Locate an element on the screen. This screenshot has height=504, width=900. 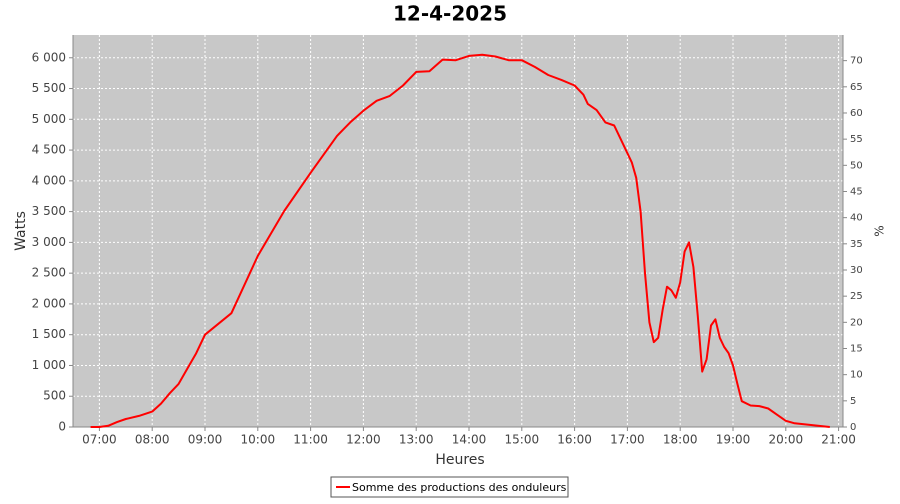
x-tick-label: 13:00 is located at coordinates (416, 440).